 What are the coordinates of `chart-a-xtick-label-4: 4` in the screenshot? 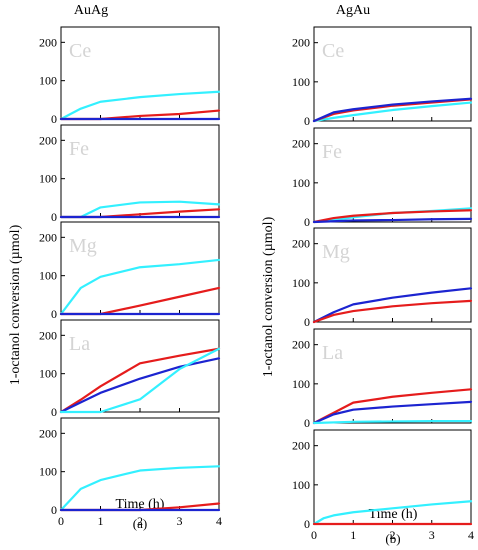 It's located at (219, 521).